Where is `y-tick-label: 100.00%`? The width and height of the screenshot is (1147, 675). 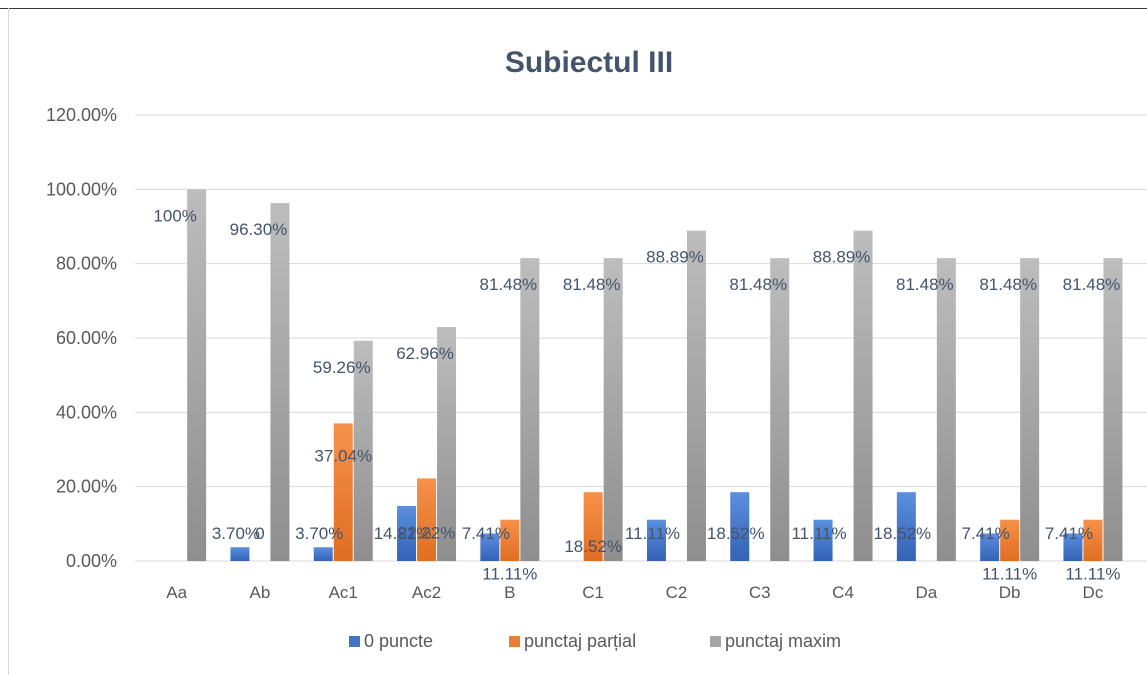
y-tick-label: 100.00% is located at coordinates (81, 189).